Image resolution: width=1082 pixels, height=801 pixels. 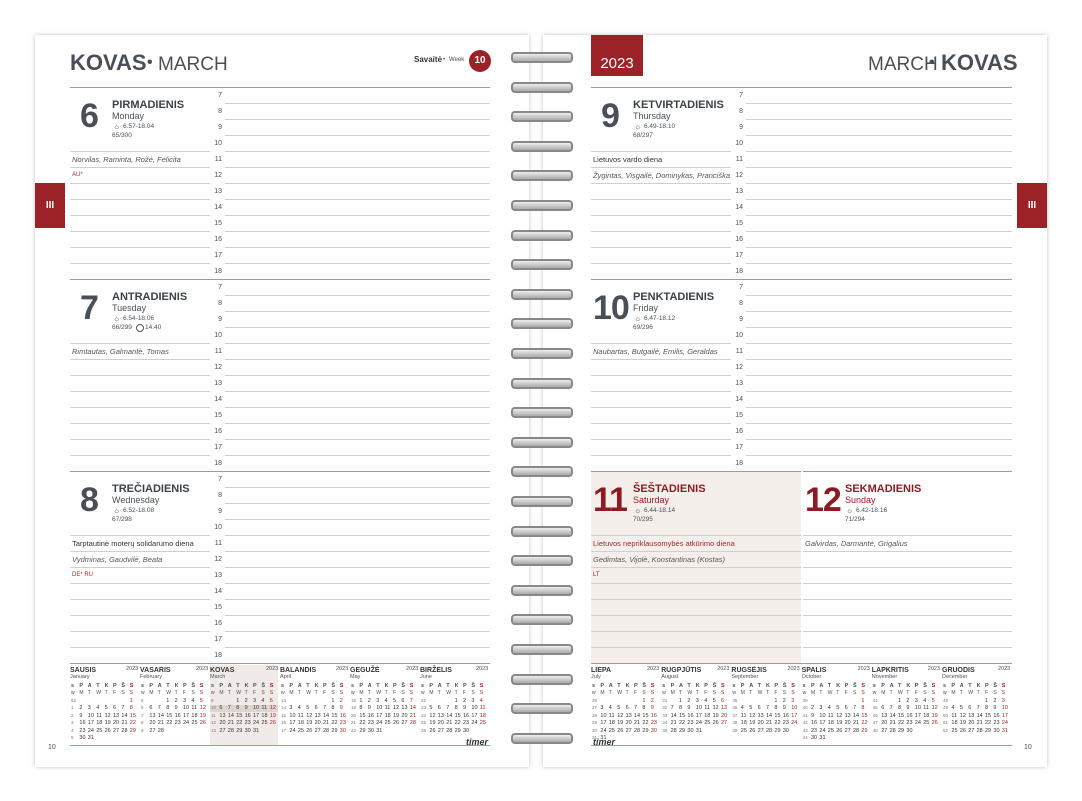 I want to click on cal-day: 19, so click(x=715, y=715).